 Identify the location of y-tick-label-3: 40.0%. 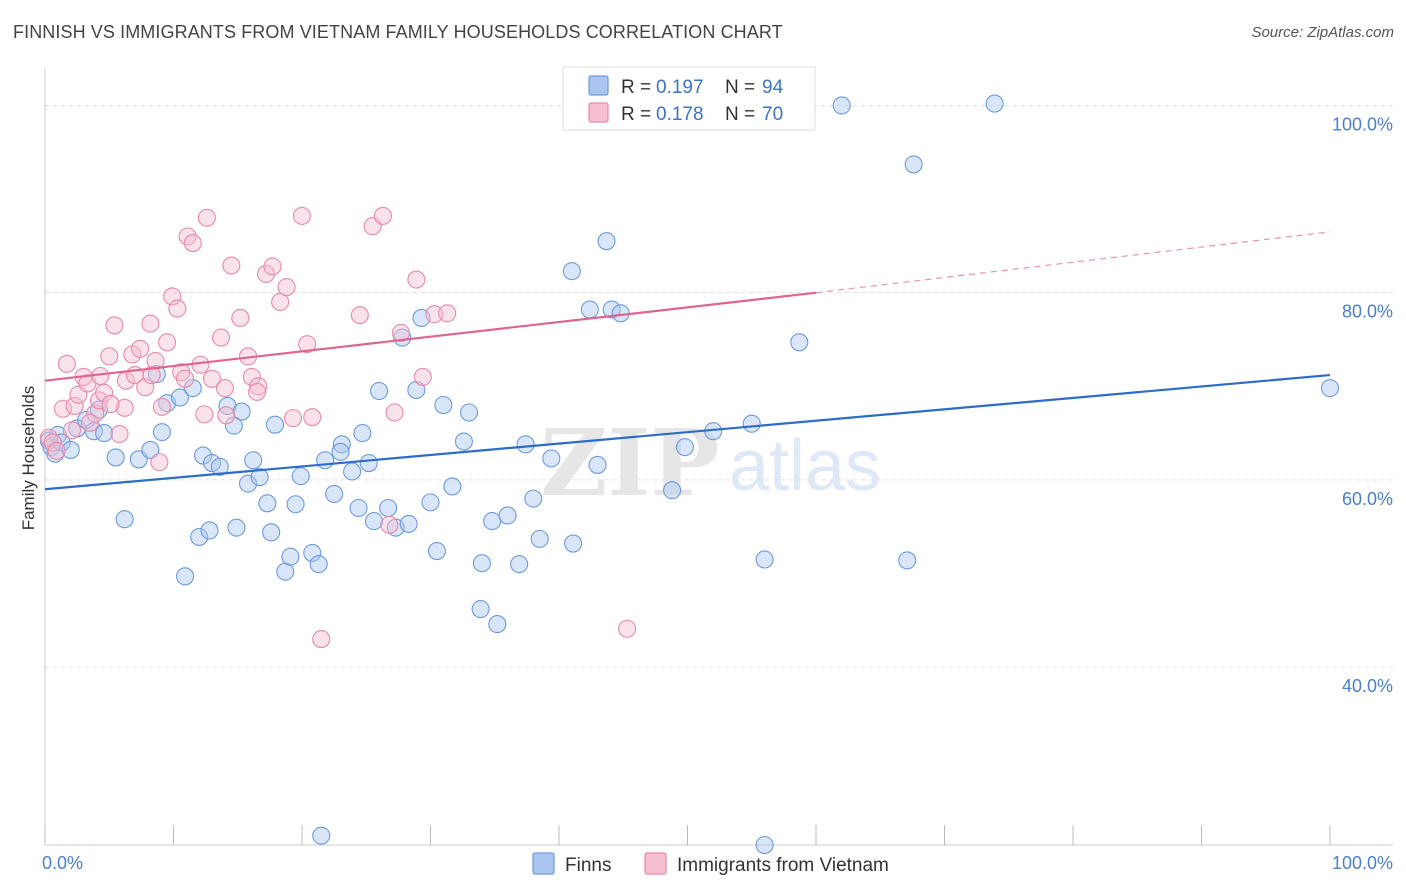
(1367, 686).